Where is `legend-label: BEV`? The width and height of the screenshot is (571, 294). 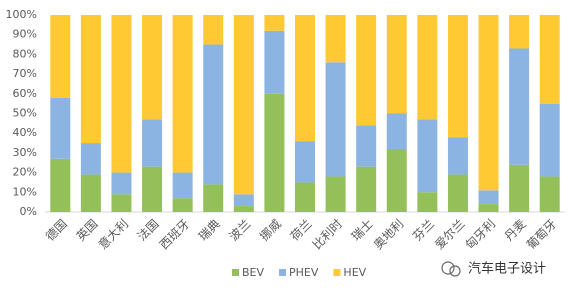 legend-label: BEV is located at coordinates (253, 272).